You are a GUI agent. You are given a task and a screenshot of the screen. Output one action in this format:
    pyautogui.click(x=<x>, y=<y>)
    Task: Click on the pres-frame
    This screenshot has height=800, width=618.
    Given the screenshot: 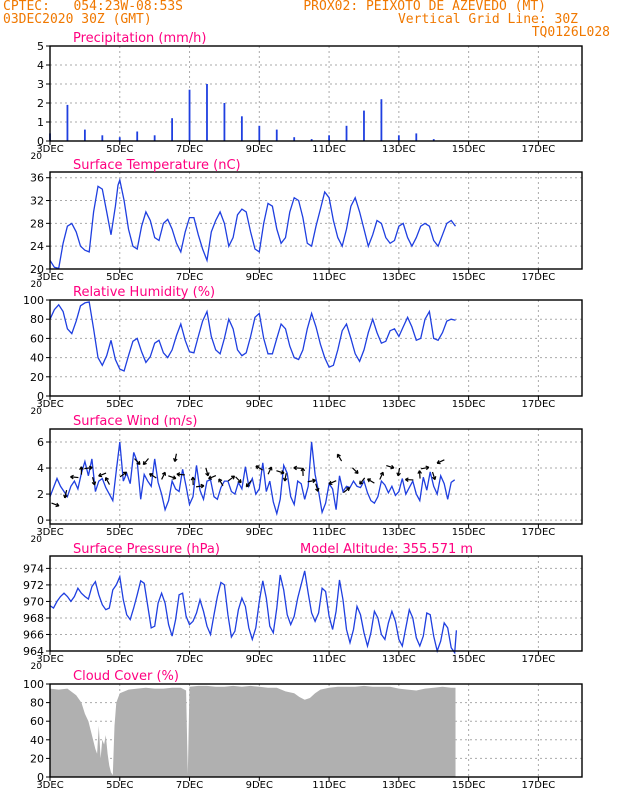 What is the action you would take?
    pyautogui.click(x=316, y=603)
    